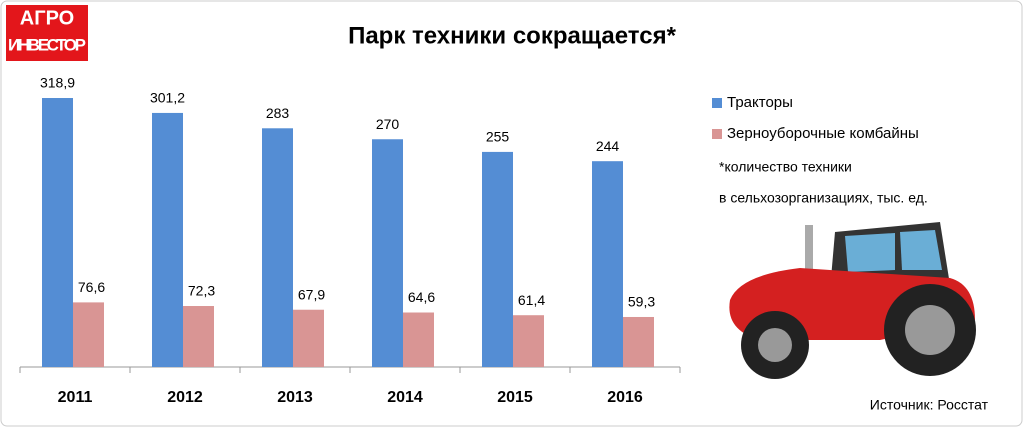 The height and width of the screenshot is (428, 1024). What do you see at coordinates (295, 397) in the screenshot?
I see `x-tick-label: 2013` at bounding box center [295, 397].